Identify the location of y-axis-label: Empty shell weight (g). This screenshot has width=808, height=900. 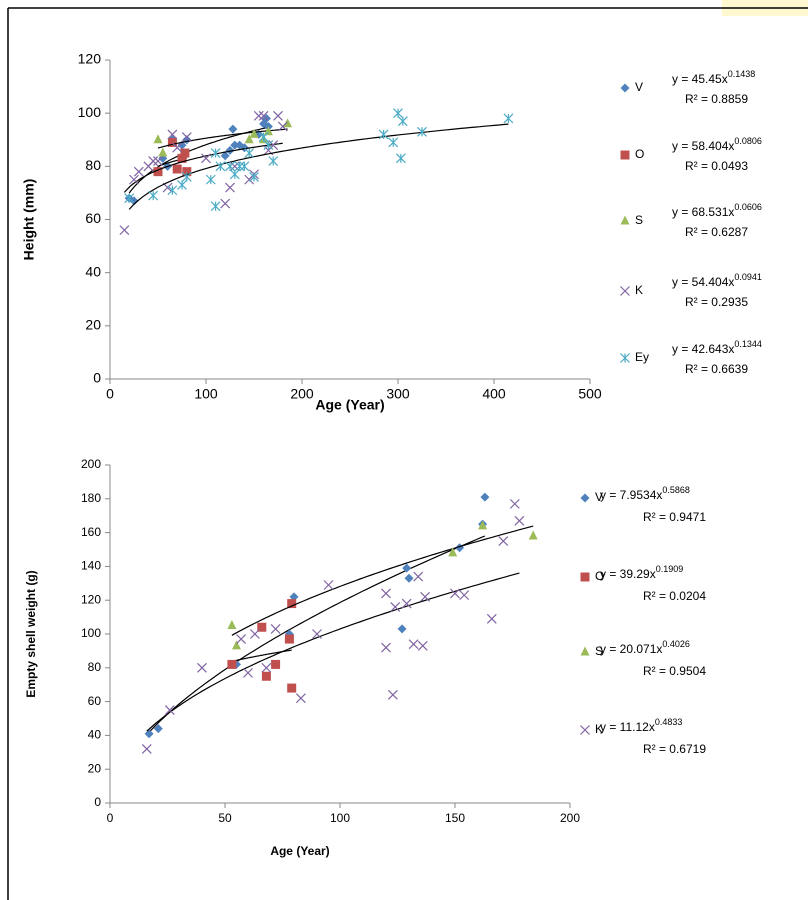
(31, 633).